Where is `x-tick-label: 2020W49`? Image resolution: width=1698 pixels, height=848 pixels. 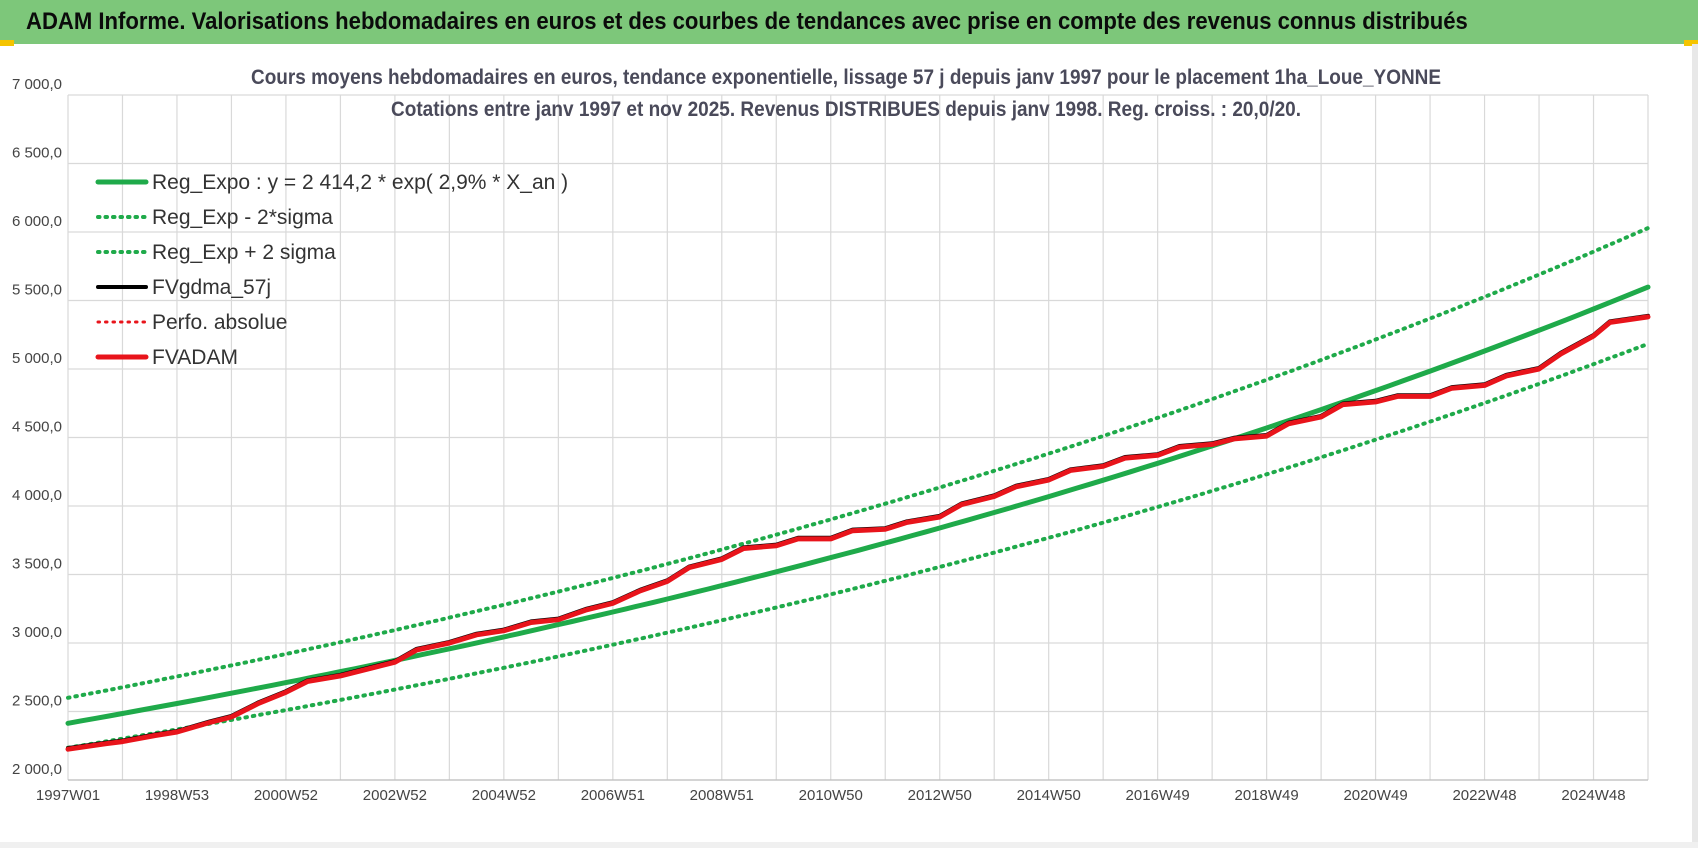
x-tick-label: 2020W49 is located at coordinates (1375, 795).